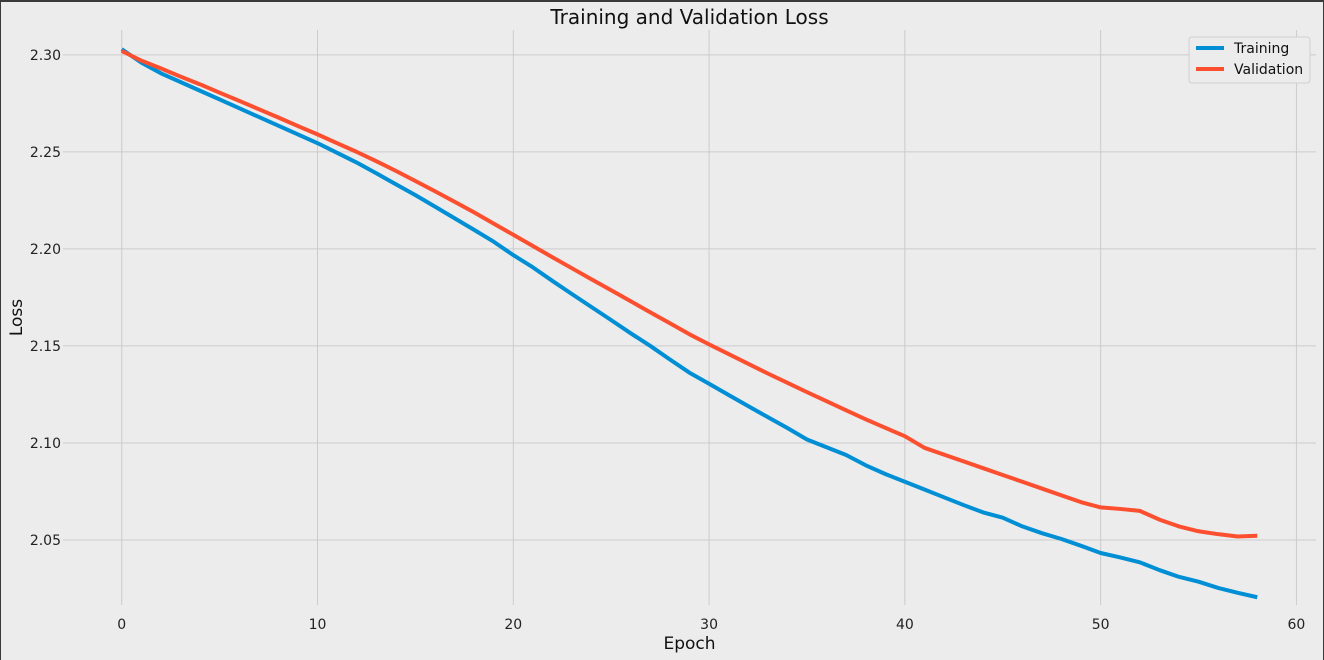  I want to click on chart-title: Training and Validation Loss, so click(688, 17).